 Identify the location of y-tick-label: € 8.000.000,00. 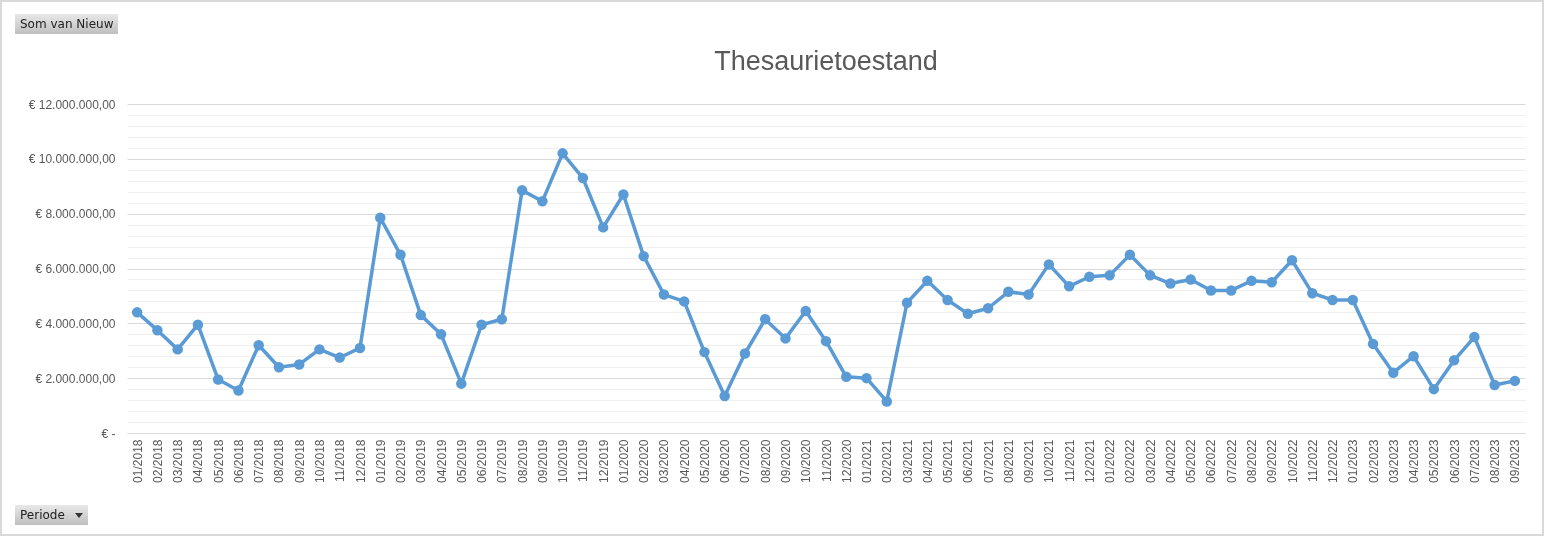
(75, 214).